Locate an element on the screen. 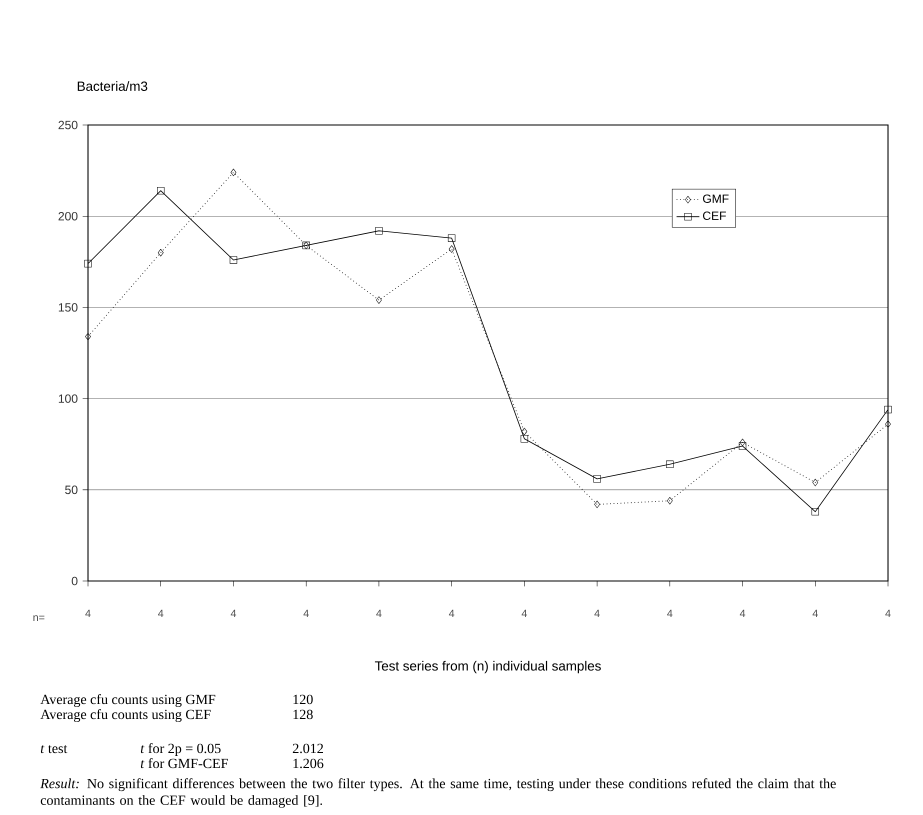 This screenshot has height=815, width=923. y-tick-label: 50 is located at coordinates (71, 490).